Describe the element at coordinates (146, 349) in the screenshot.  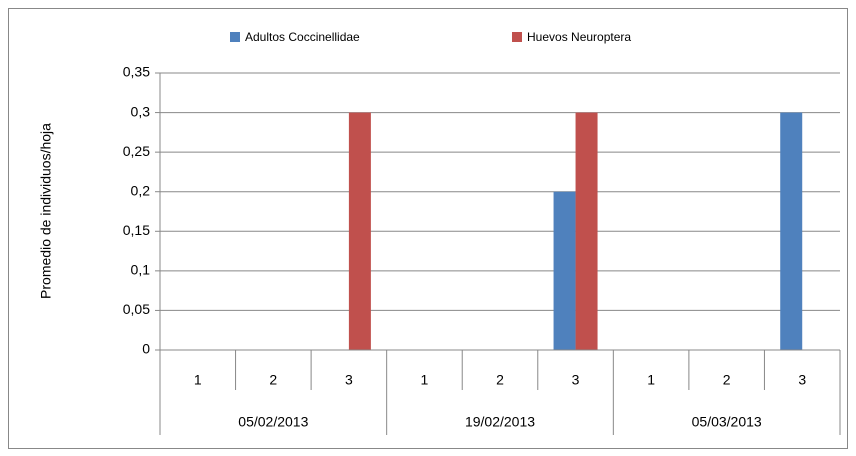
I see `y-tick-label: 0` at that location.